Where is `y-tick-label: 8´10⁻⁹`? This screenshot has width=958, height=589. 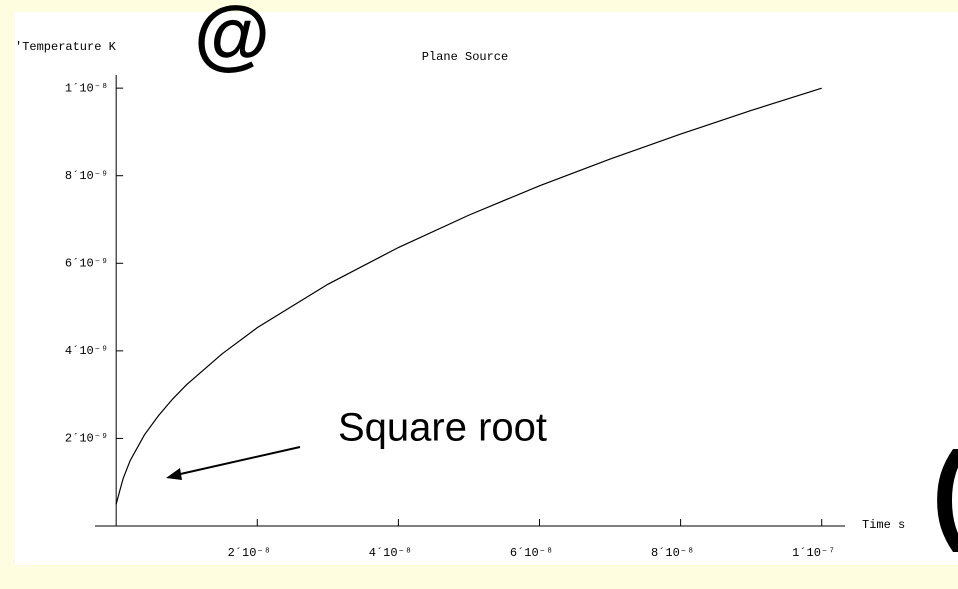 y-tick-label: 8´10⁻⁹ is located at coordinates (86, 176).